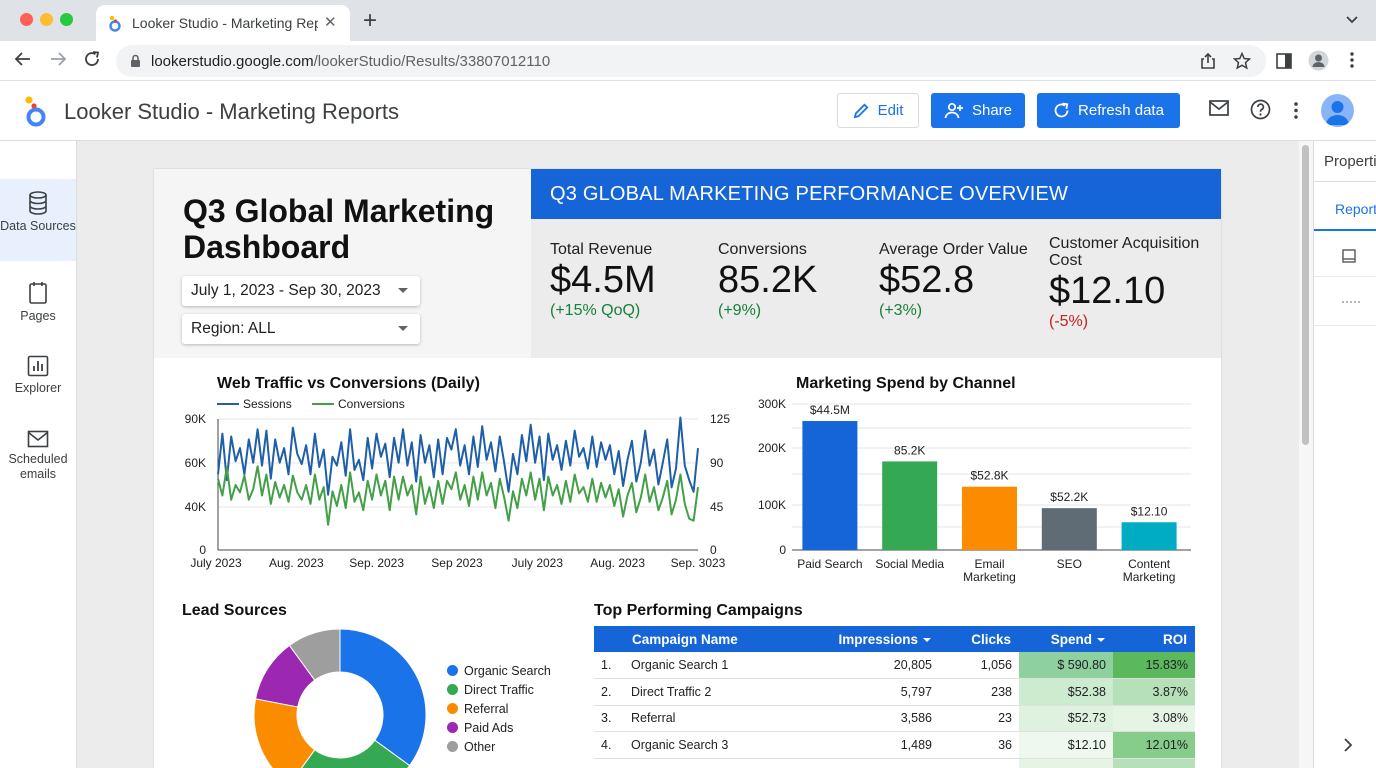 This screenshot has width=1376, height=768. What do you see at coordinates (370, 20) in the screenshot?
I see `new-tab-icon: +` at bounding box center [370, 20].